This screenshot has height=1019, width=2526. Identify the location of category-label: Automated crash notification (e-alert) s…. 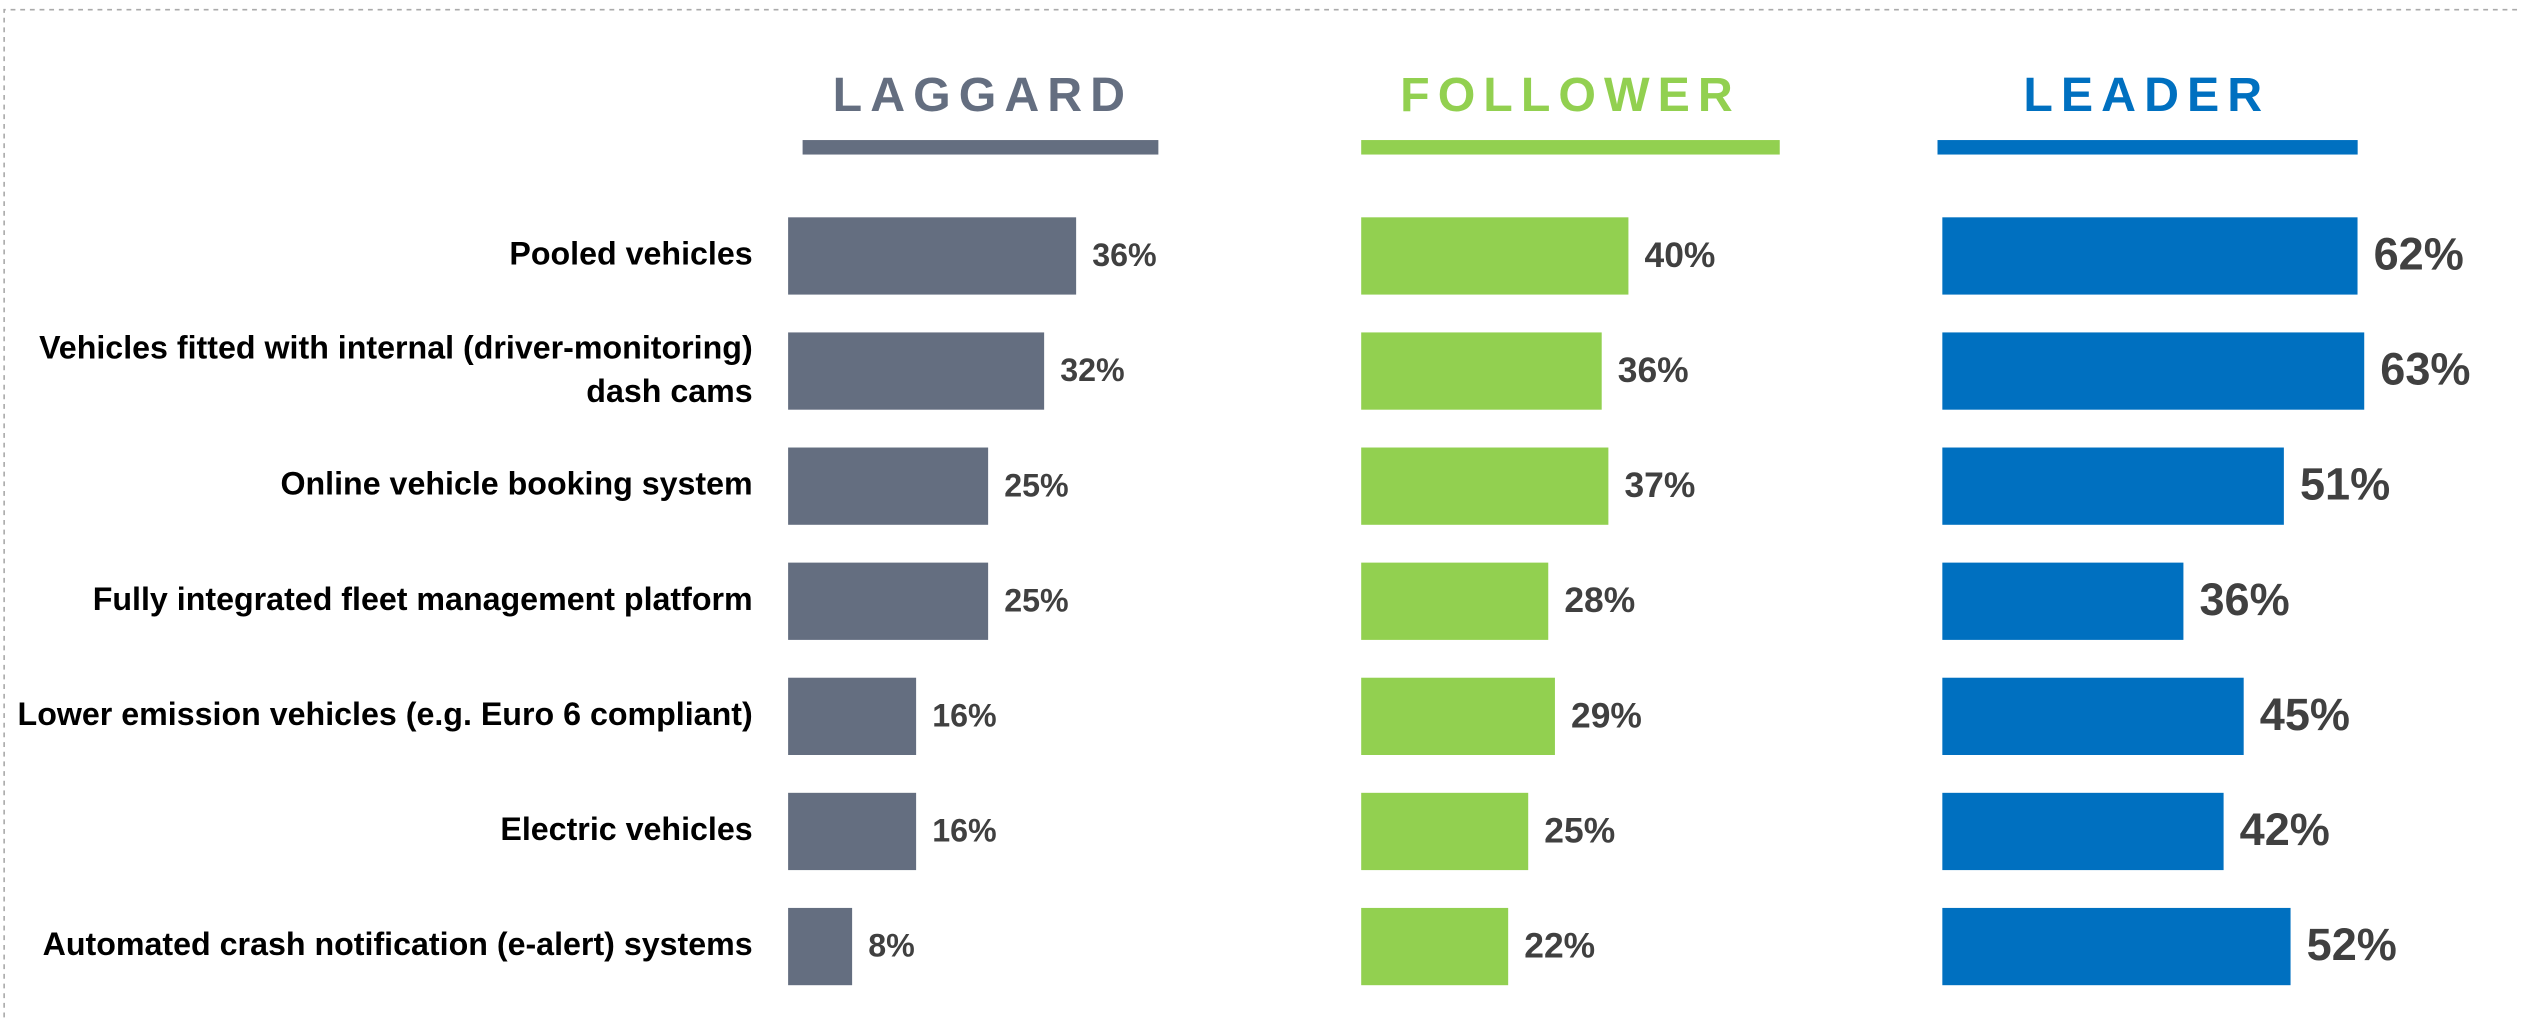
(398, 944).